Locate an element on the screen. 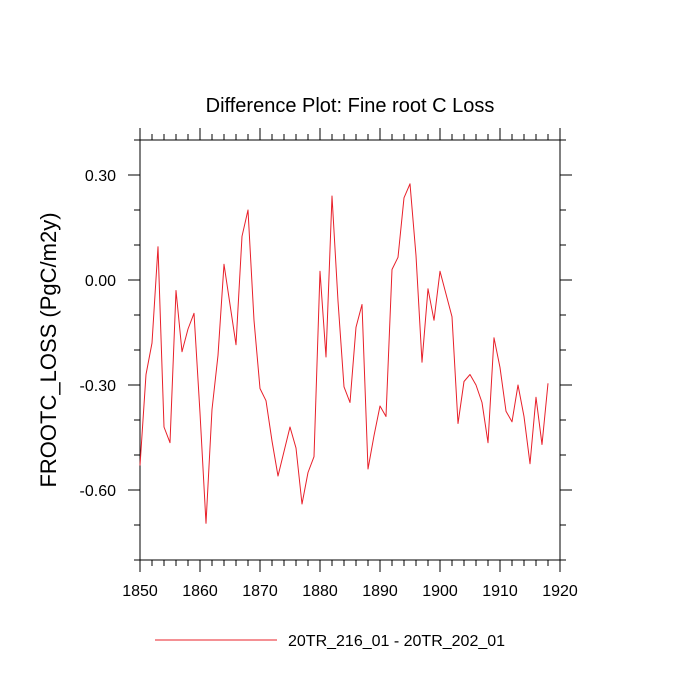  x-tick-label: 1890 is located at coordinates (380, 591).